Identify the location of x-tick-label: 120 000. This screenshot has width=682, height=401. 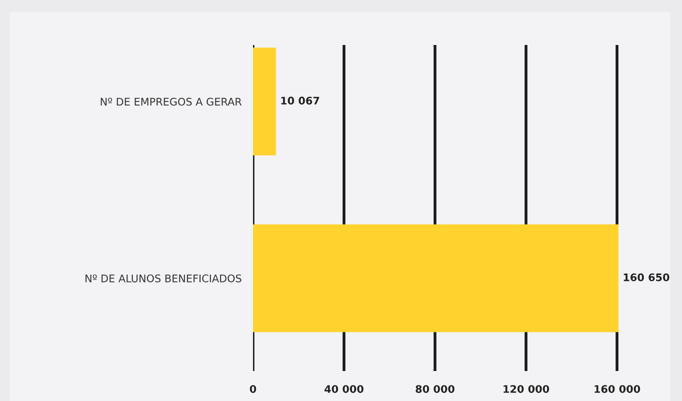
(527, 389).